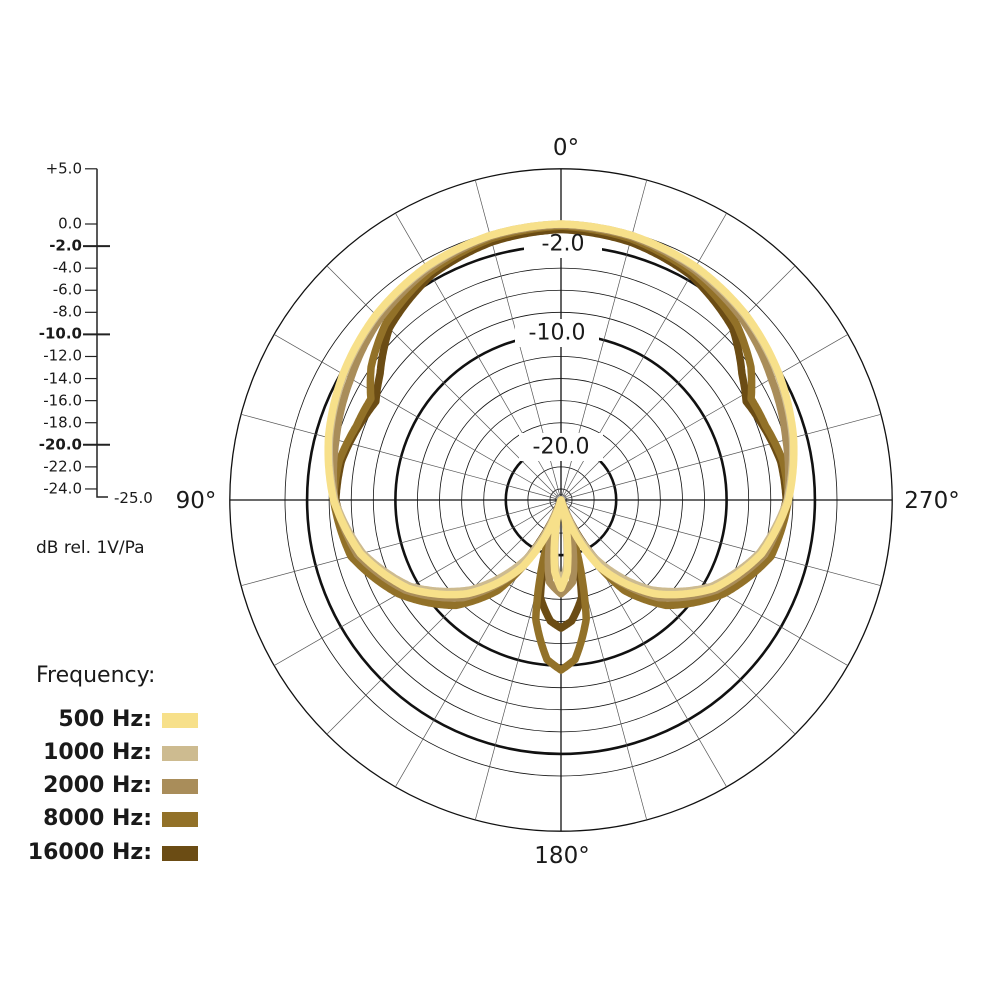 The height and width of the screenshot is (1000, 1000). What do you see at coordinates (562, 856) in the screenshot?
I see `angle-label-180: 180°` at bounding box center [562, 856].